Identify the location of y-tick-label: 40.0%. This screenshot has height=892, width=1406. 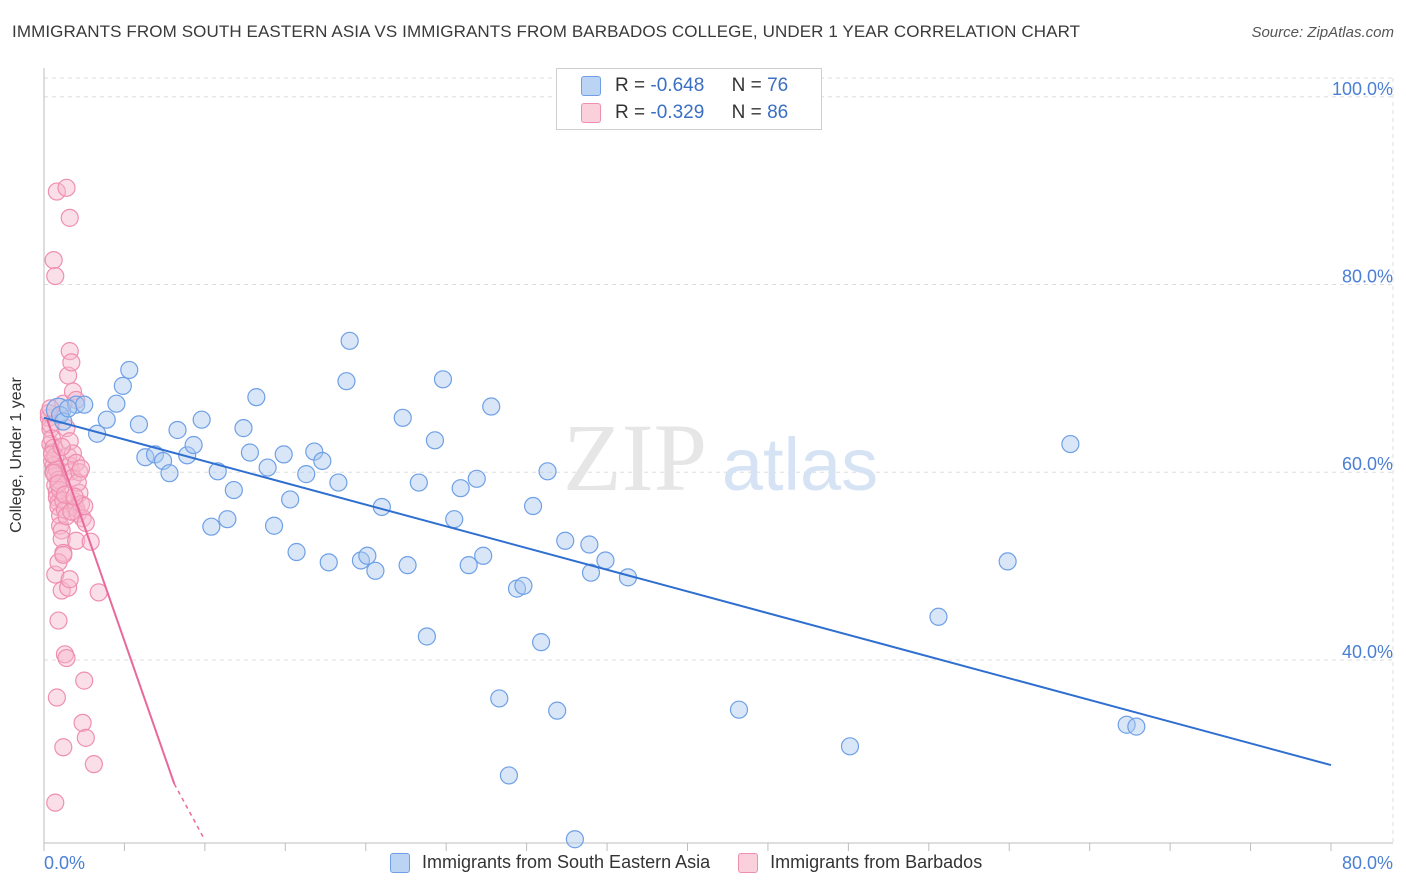
(1367, 652).